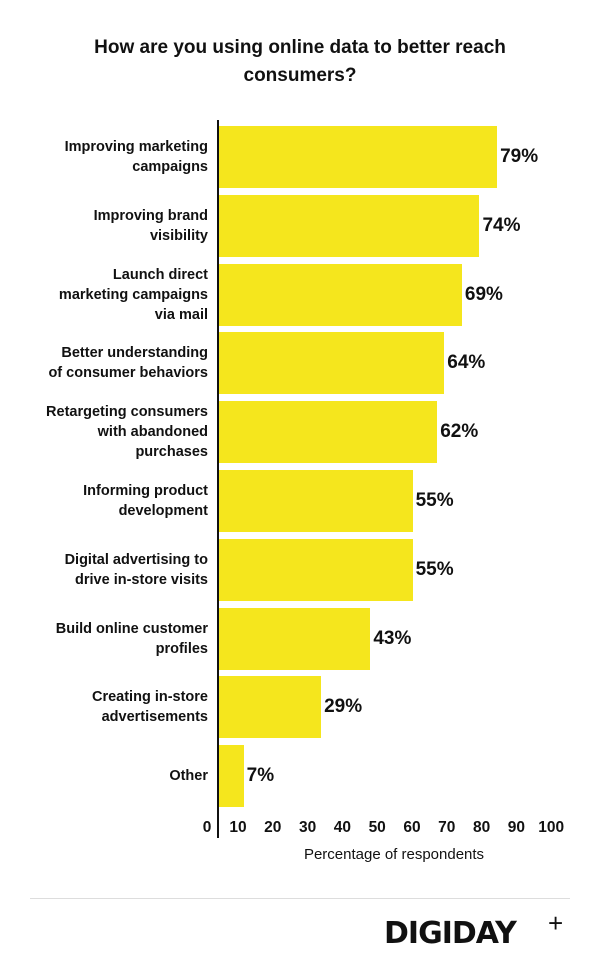 The width and height of the screenshot is (600, 972). What do you see at coordinates (131, 638) in the screenshot?
I see `category-label: Build online customer profiles` at bounding box center [131, 638].